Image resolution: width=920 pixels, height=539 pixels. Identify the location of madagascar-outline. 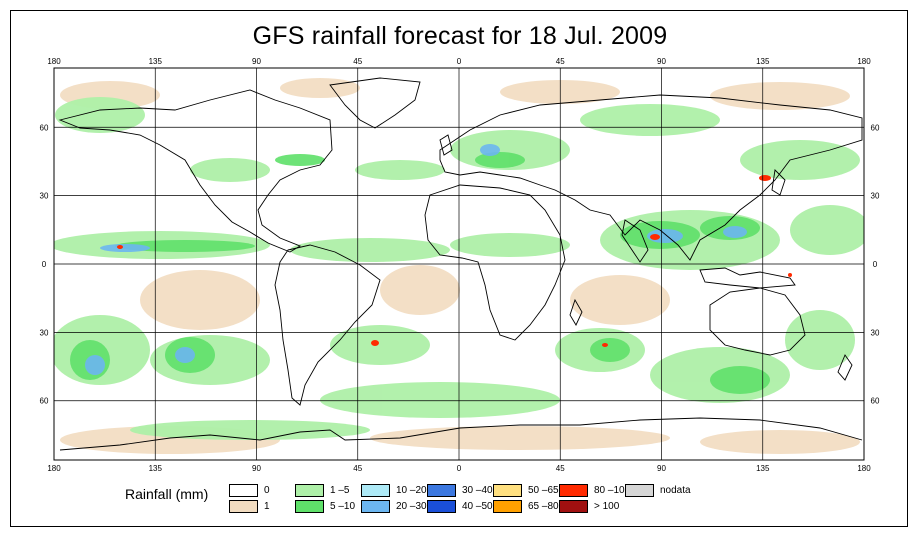
(576, 312).